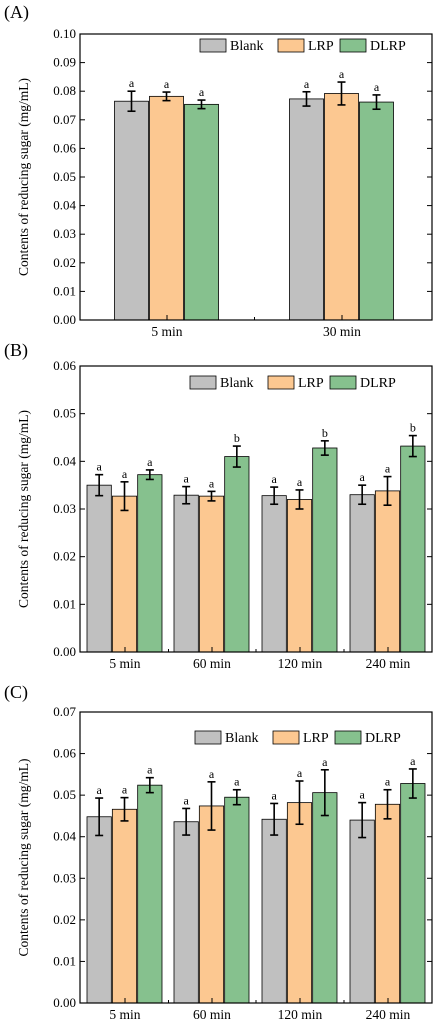  Describe the element at coordinates (388, 663) in the screenshot. I see `x-category-label: 240 min` at that location.